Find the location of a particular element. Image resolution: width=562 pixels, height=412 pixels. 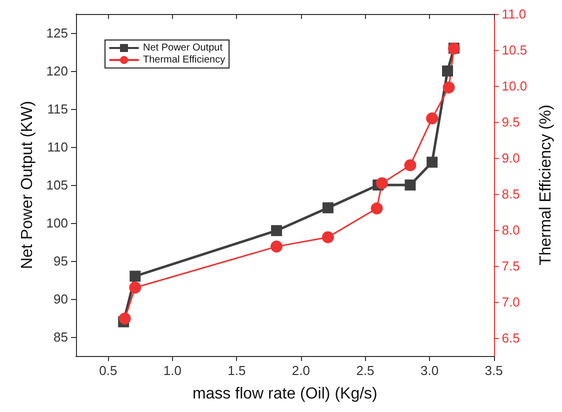

x-tick-label: 2.5 is located at coordinates (365, 370).